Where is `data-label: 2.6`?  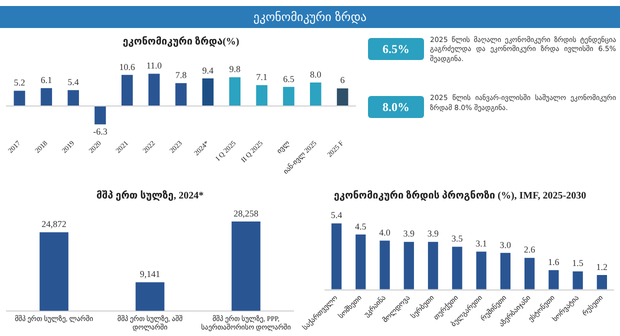
data-label: 2.6 is located at coordinates (530, 249).